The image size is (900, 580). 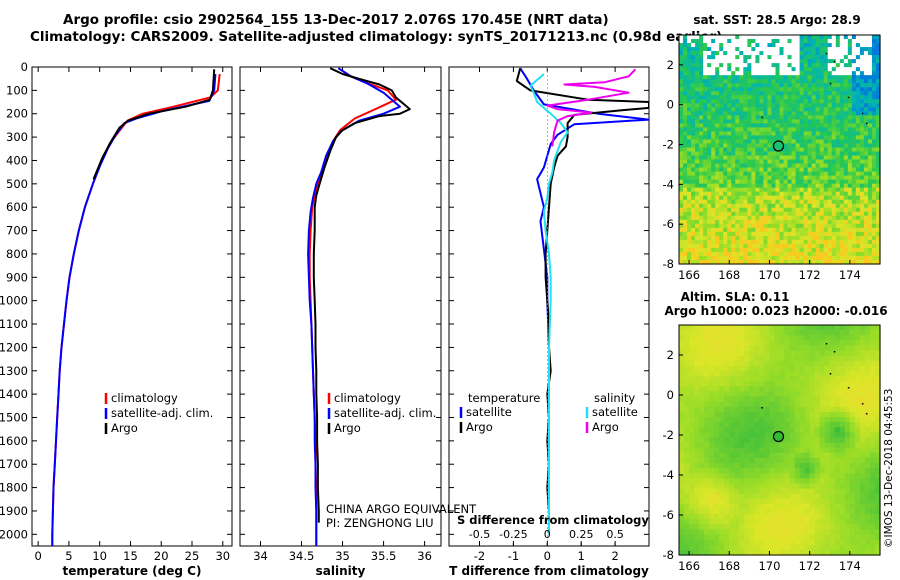 I want to click on island-speck, so click(x=866, y=414).